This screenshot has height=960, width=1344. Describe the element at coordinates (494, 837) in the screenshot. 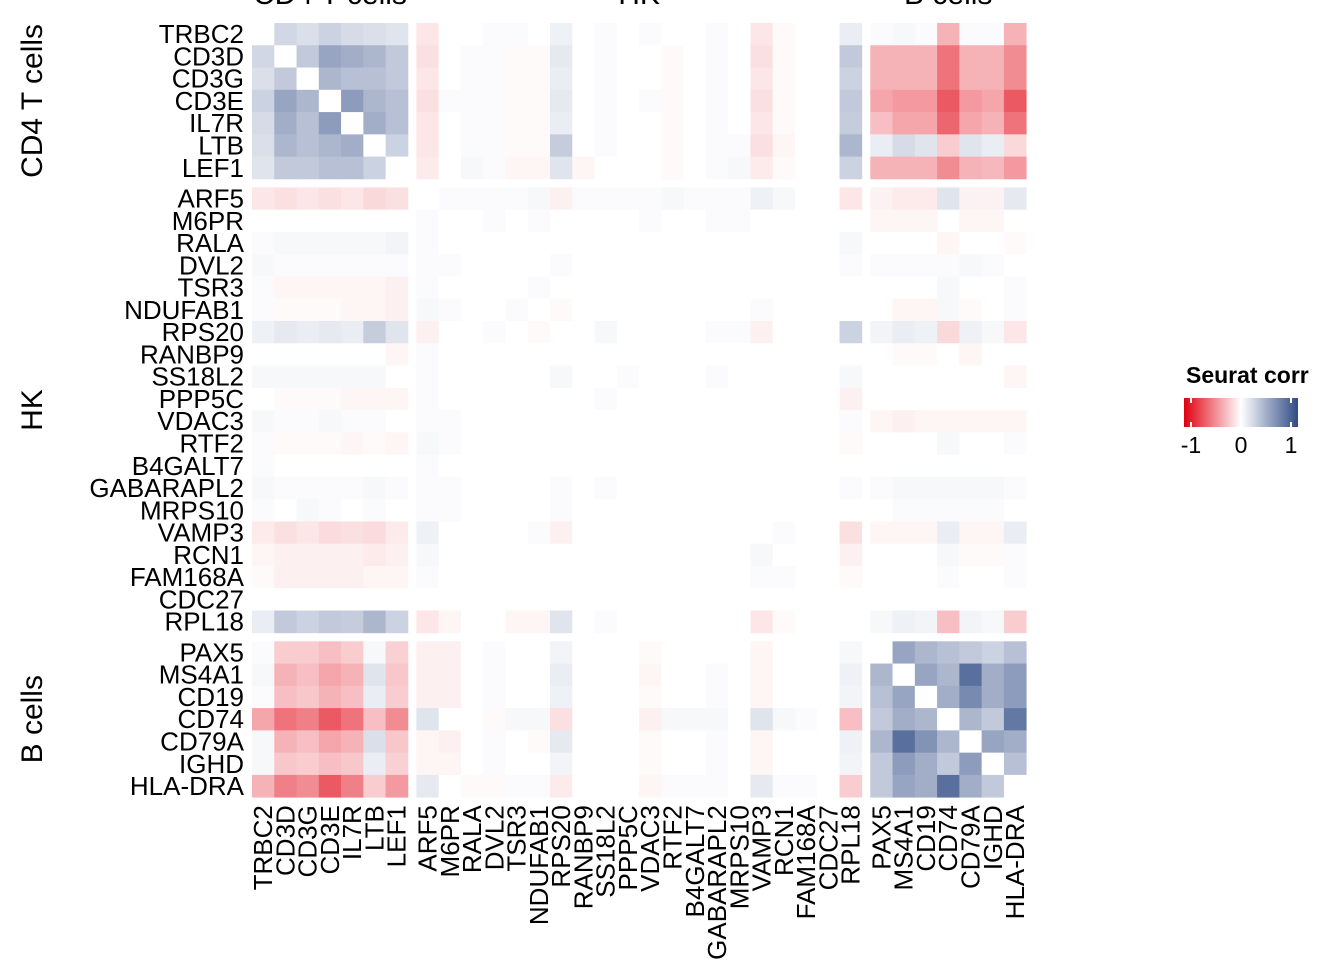

I see `column-label: DVL2` at that location.